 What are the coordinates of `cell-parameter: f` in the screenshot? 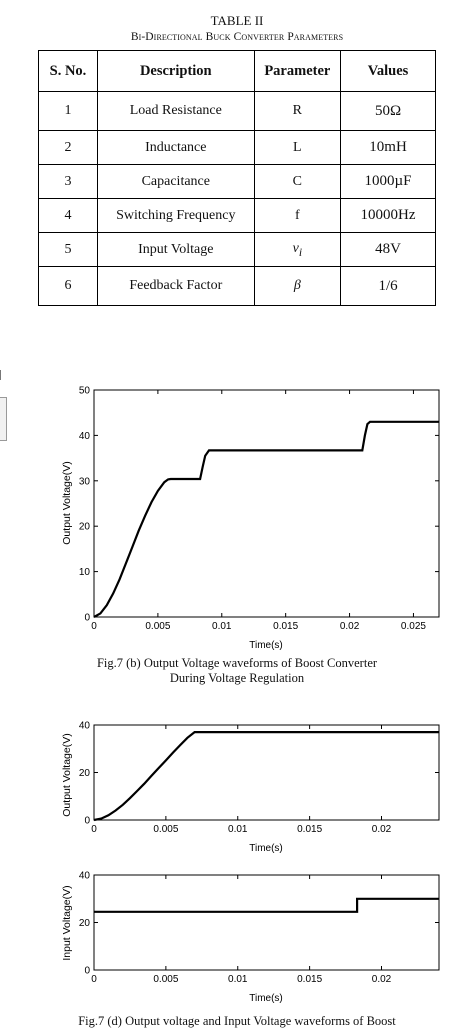 It's located at (297, 215).